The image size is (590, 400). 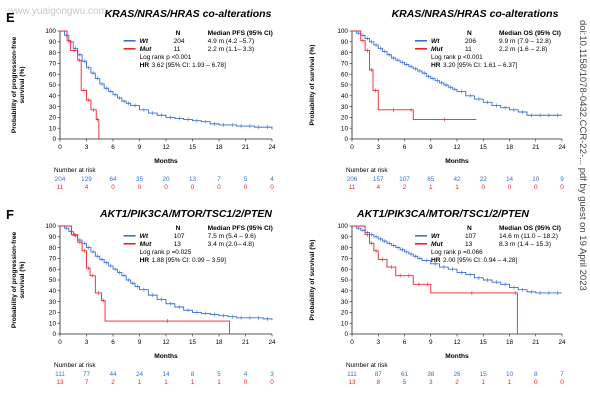 What do you see at coordinates (379, 374) in the screenshot?
I see `risk-wt-value: 87` at bounding box center [379, 374].